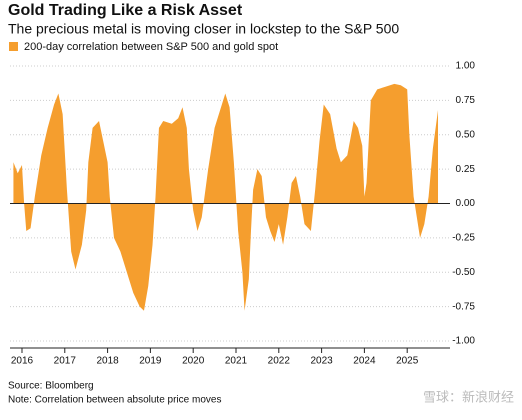 This screenshot has width=522, height=420. What do you see at coordinates (125, 10) in the screenshot?
I see `chart-title: Gold Trading Like a Risk Asset` at bounding box center [125, 10].